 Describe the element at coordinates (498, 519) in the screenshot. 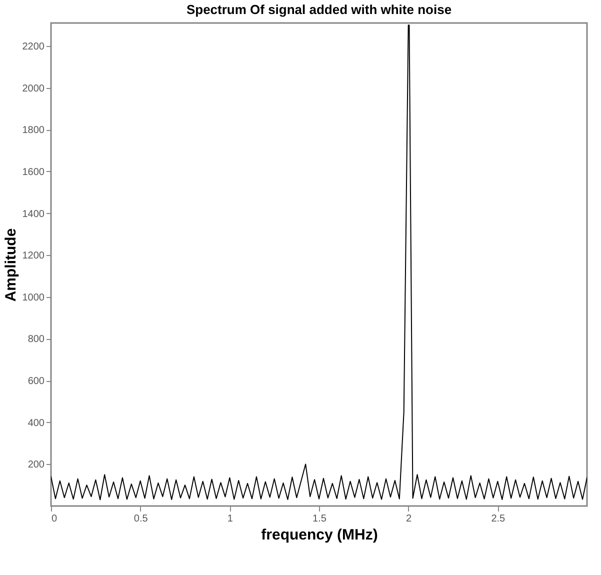

I see `x-tick-label: 2.5` at that location.